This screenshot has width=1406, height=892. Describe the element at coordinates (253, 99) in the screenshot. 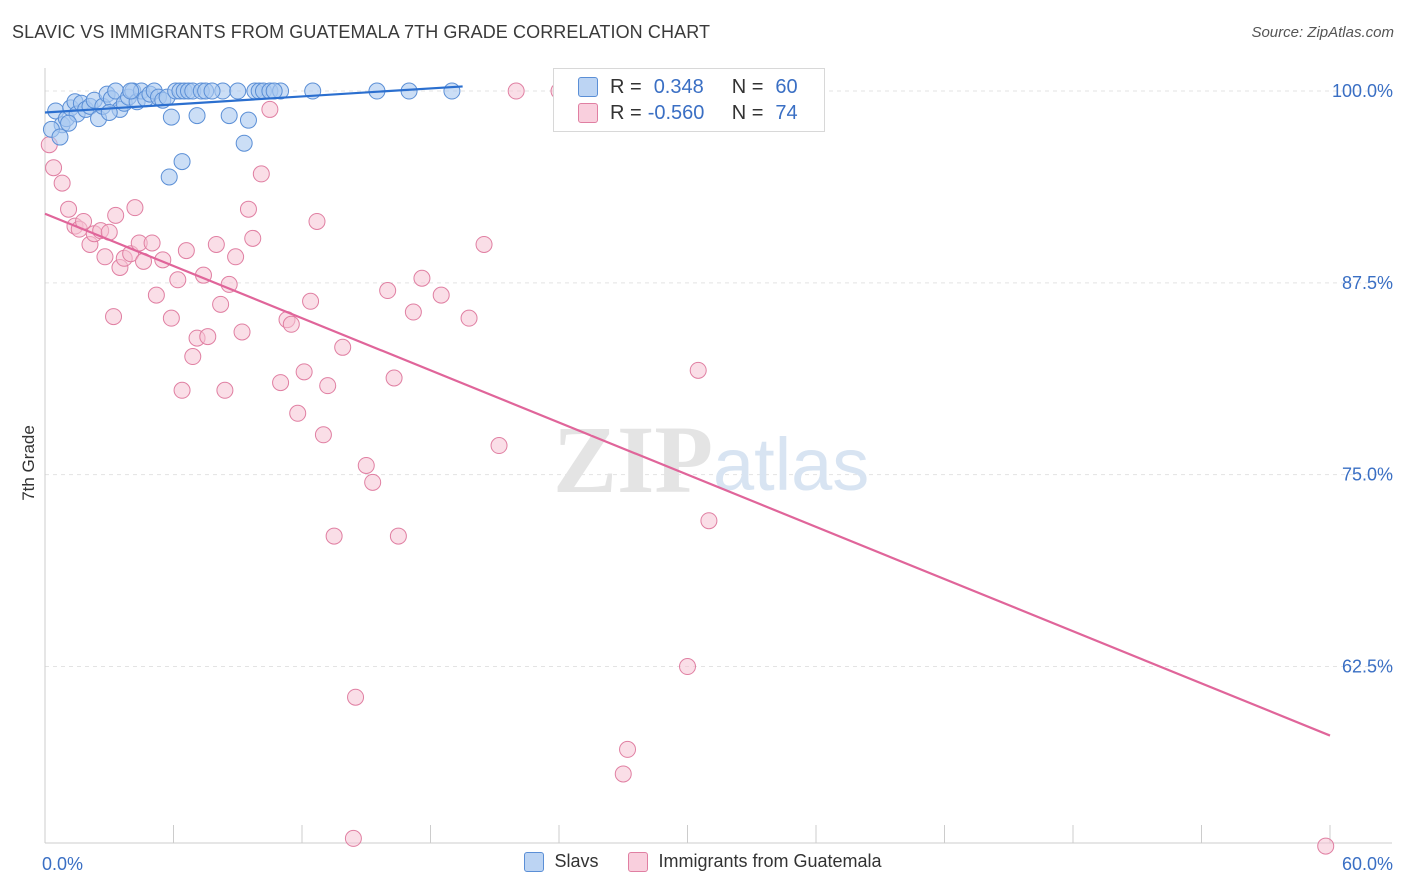

I see `slavs-trend-line` at that location.